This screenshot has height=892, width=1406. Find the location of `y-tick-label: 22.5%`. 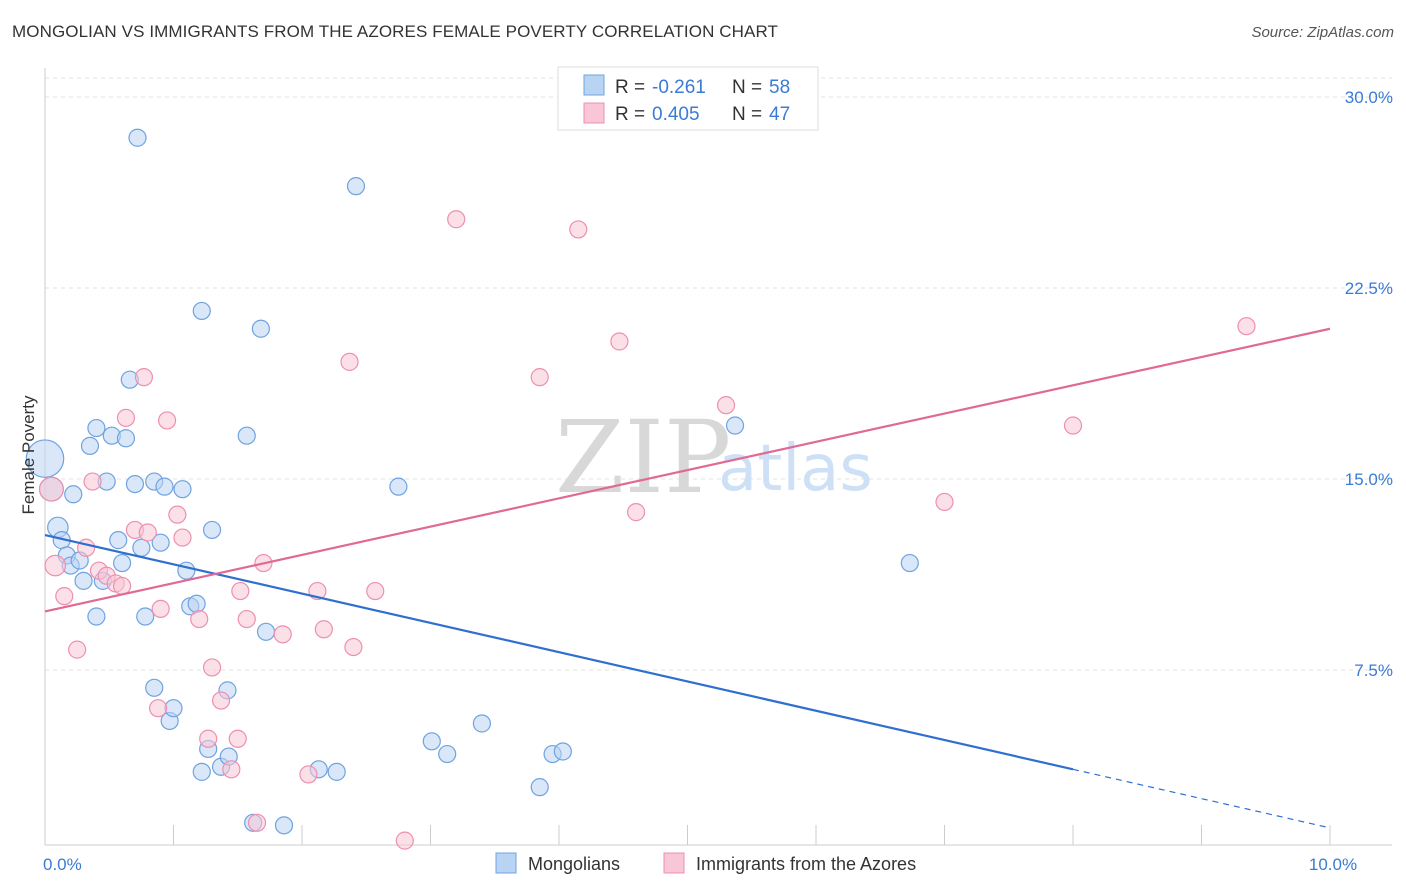

y-tick-label: 22.5% is located at coordinates (1369, 288).